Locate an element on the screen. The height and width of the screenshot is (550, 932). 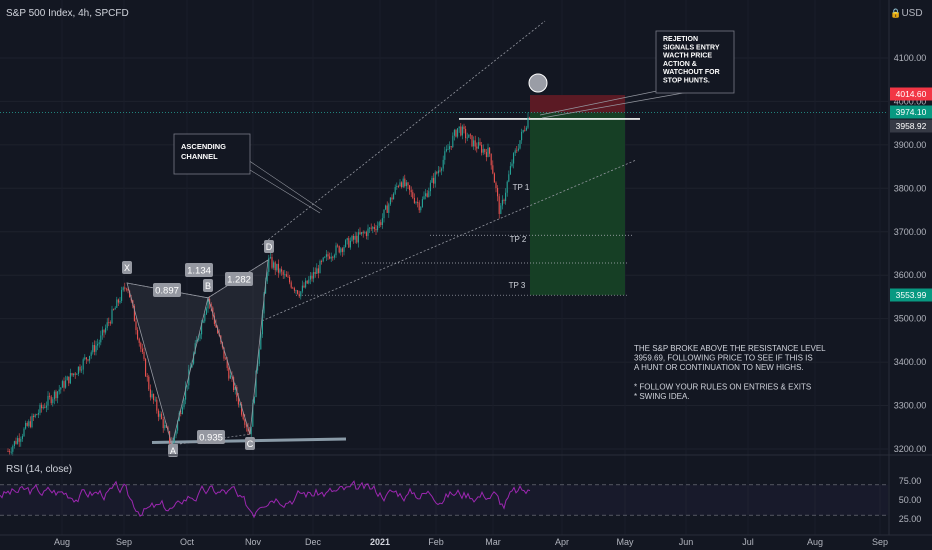
analysis-line: A HUNT OR CONTINUATION TO NEW HIGHS. is located at coordinates (719, 367).